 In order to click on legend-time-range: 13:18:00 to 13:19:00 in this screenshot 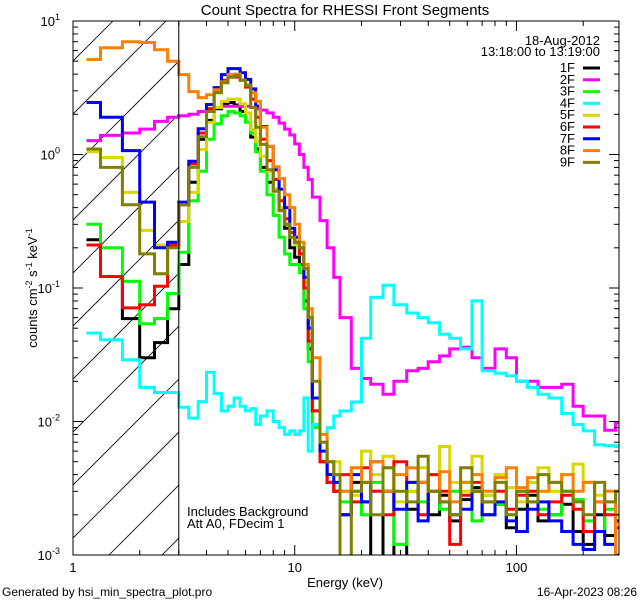, I will do `click(540, 51)`.